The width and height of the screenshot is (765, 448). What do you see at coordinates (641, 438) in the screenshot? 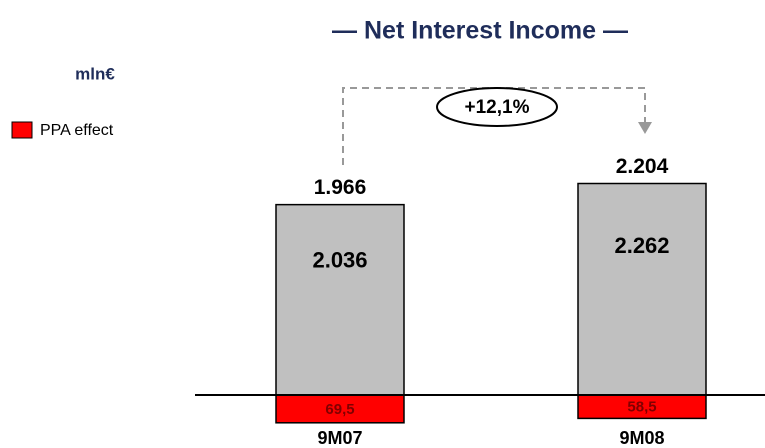
I see `x-tick-label: 9M08` at bounding box center [641, 438].